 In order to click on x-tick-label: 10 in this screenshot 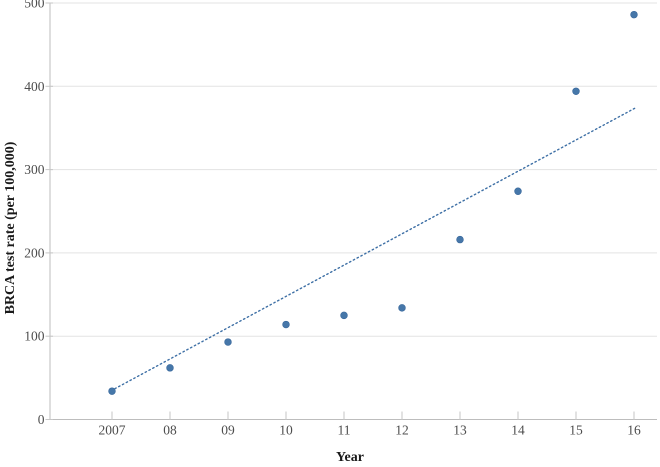, I will do `click(286, 430)`.